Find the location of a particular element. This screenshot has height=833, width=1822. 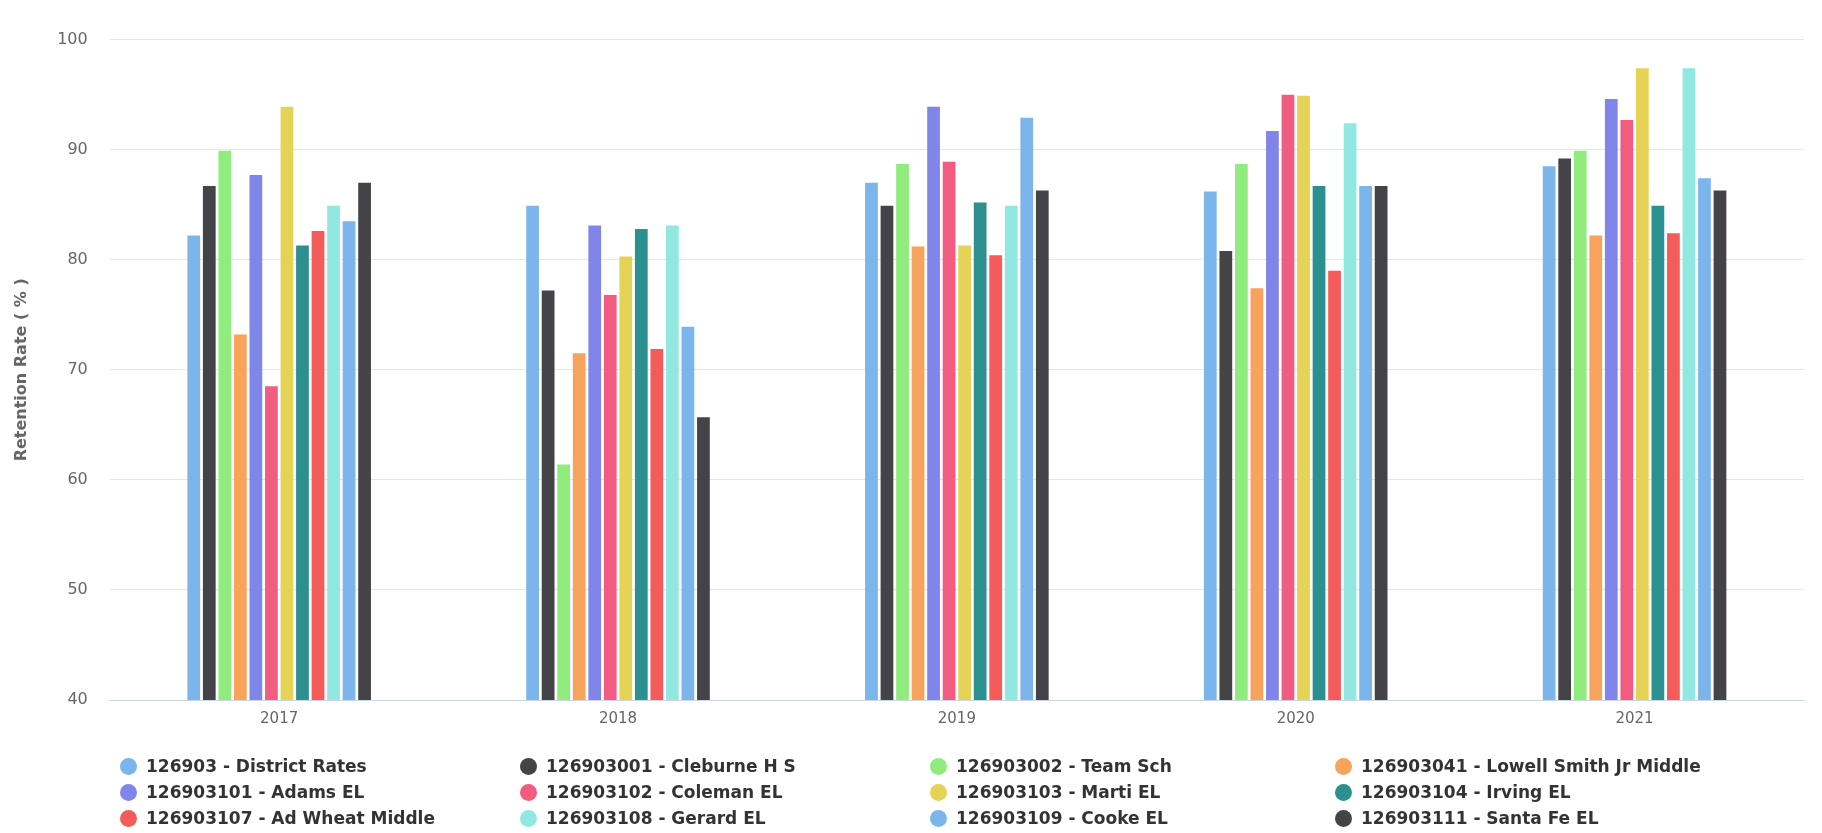

legend-label: 126903111 - Santa Fe EL is located at coordinates (1480, 818).